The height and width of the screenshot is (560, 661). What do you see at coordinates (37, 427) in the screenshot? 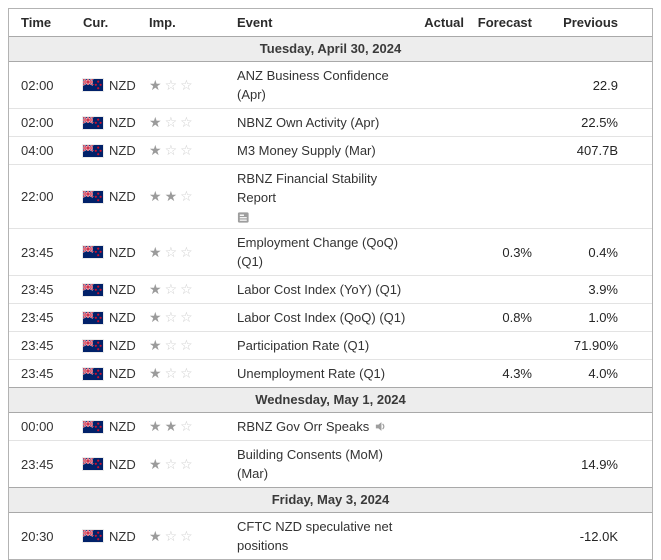
I see `event-time: 00:00` at bounding box center [37, 427].